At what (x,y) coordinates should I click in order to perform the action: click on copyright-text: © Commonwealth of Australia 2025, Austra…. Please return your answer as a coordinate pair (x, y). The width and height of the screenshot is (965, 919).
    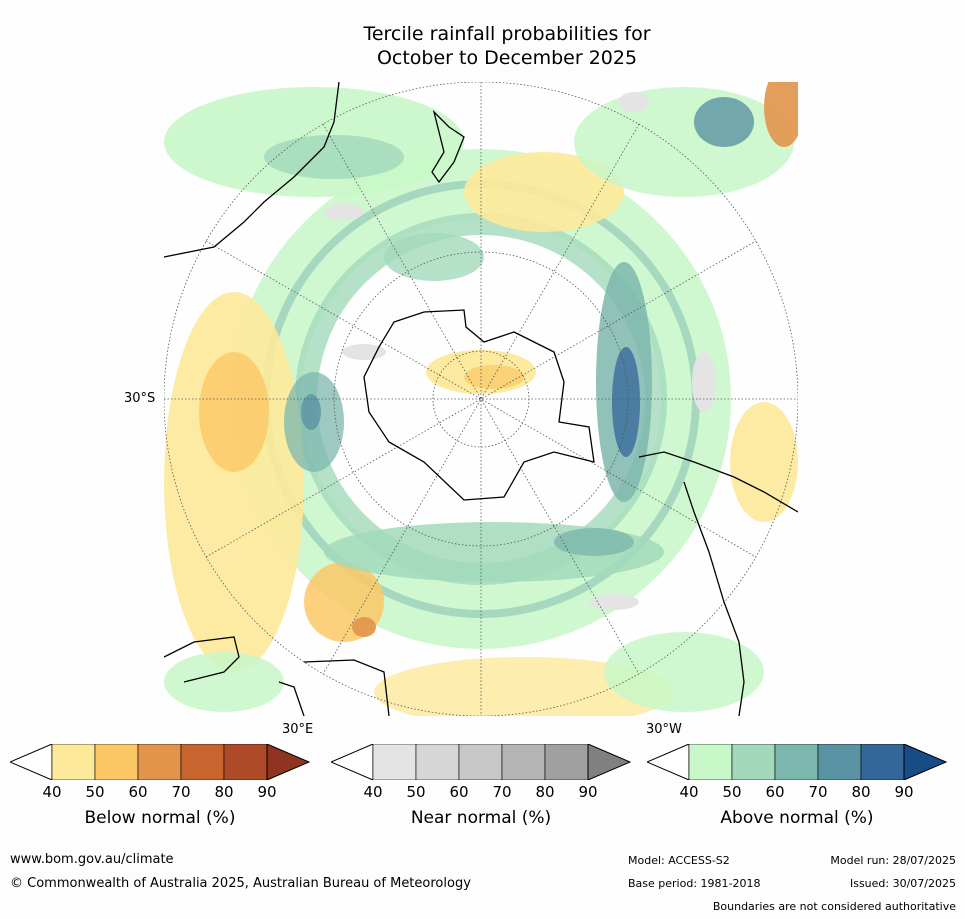
    Looking at the image, I should click on (240, 883).